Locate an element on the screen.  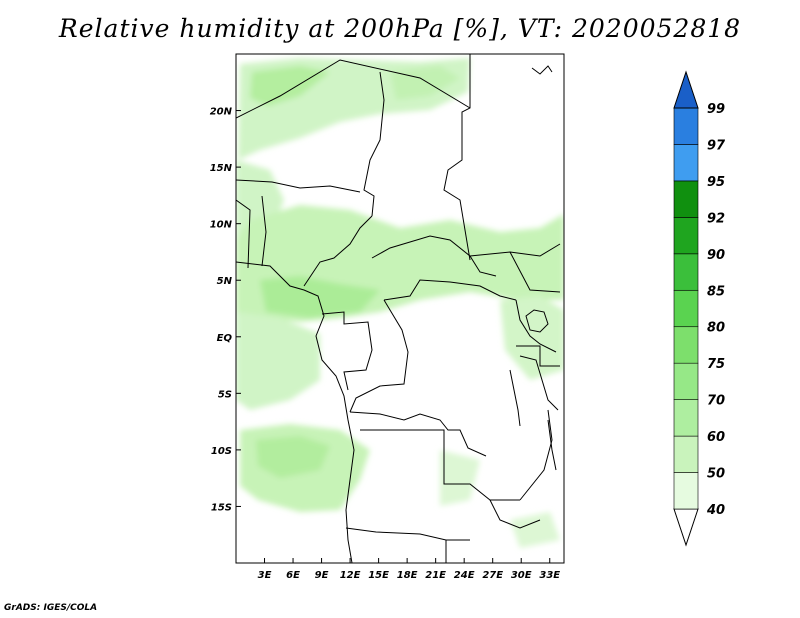
border-gabon-congo is located at coordinates (347, 351).